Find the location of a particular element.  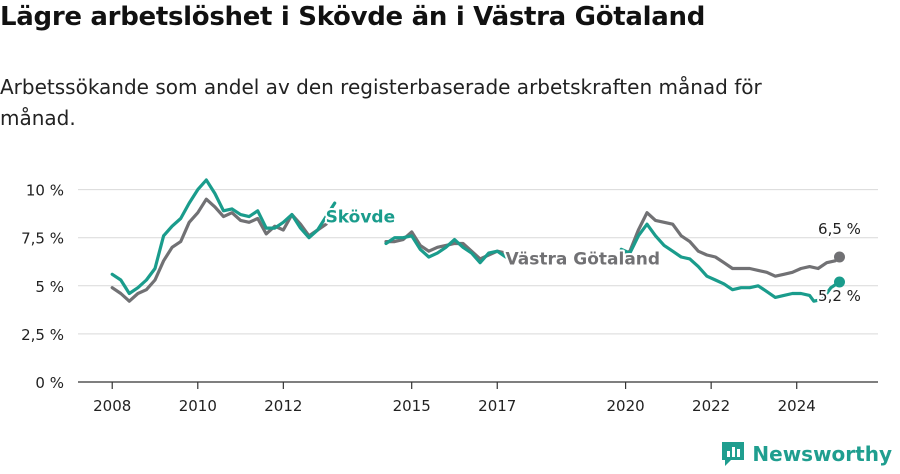

x-tick-label: 2024 is located at coordinates (797, 406).